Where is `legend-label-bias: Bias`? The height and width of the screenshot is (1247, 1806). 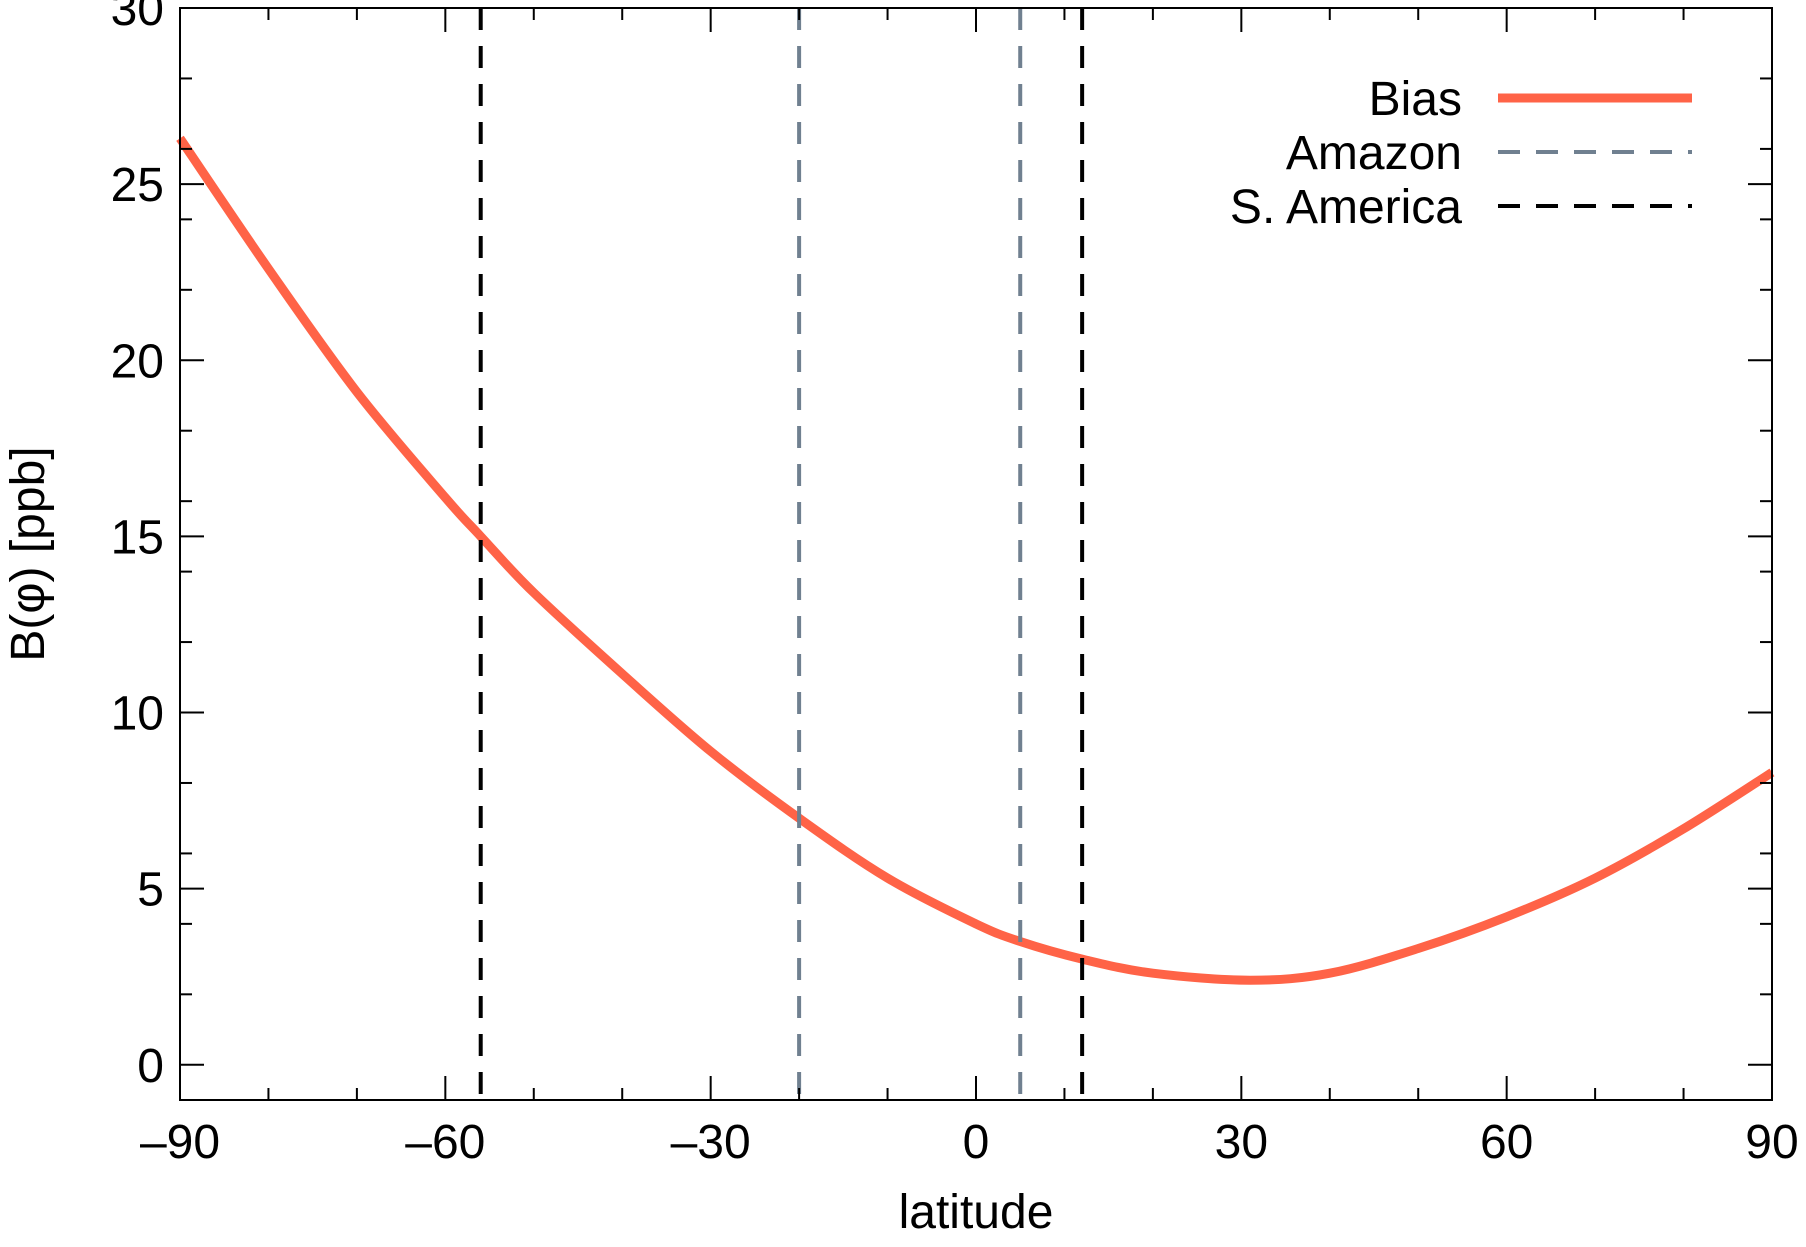 legend-label-bias: Bias is located at coordinates (1415, 99).